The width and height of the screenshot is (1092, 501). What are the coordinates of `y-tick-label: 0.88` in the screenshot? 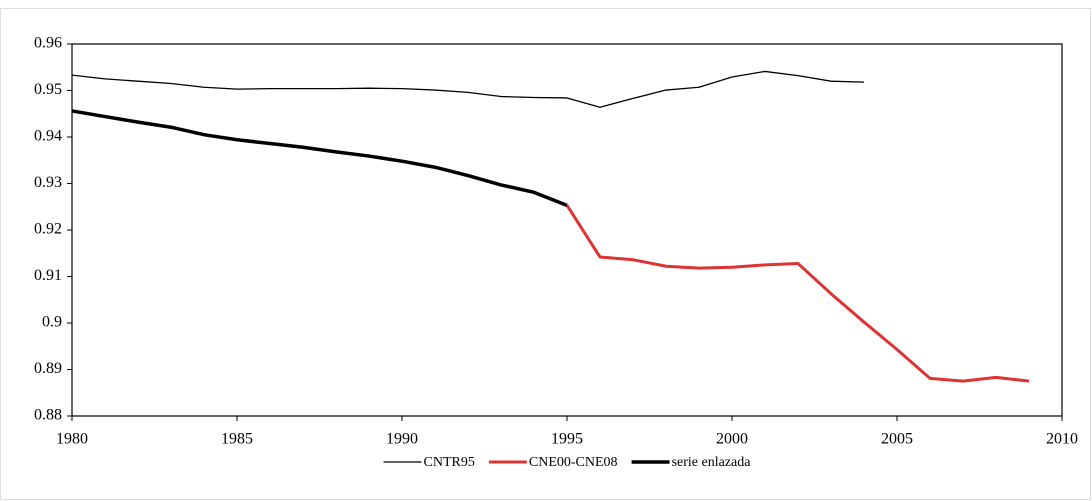 It's located at (48, 415).